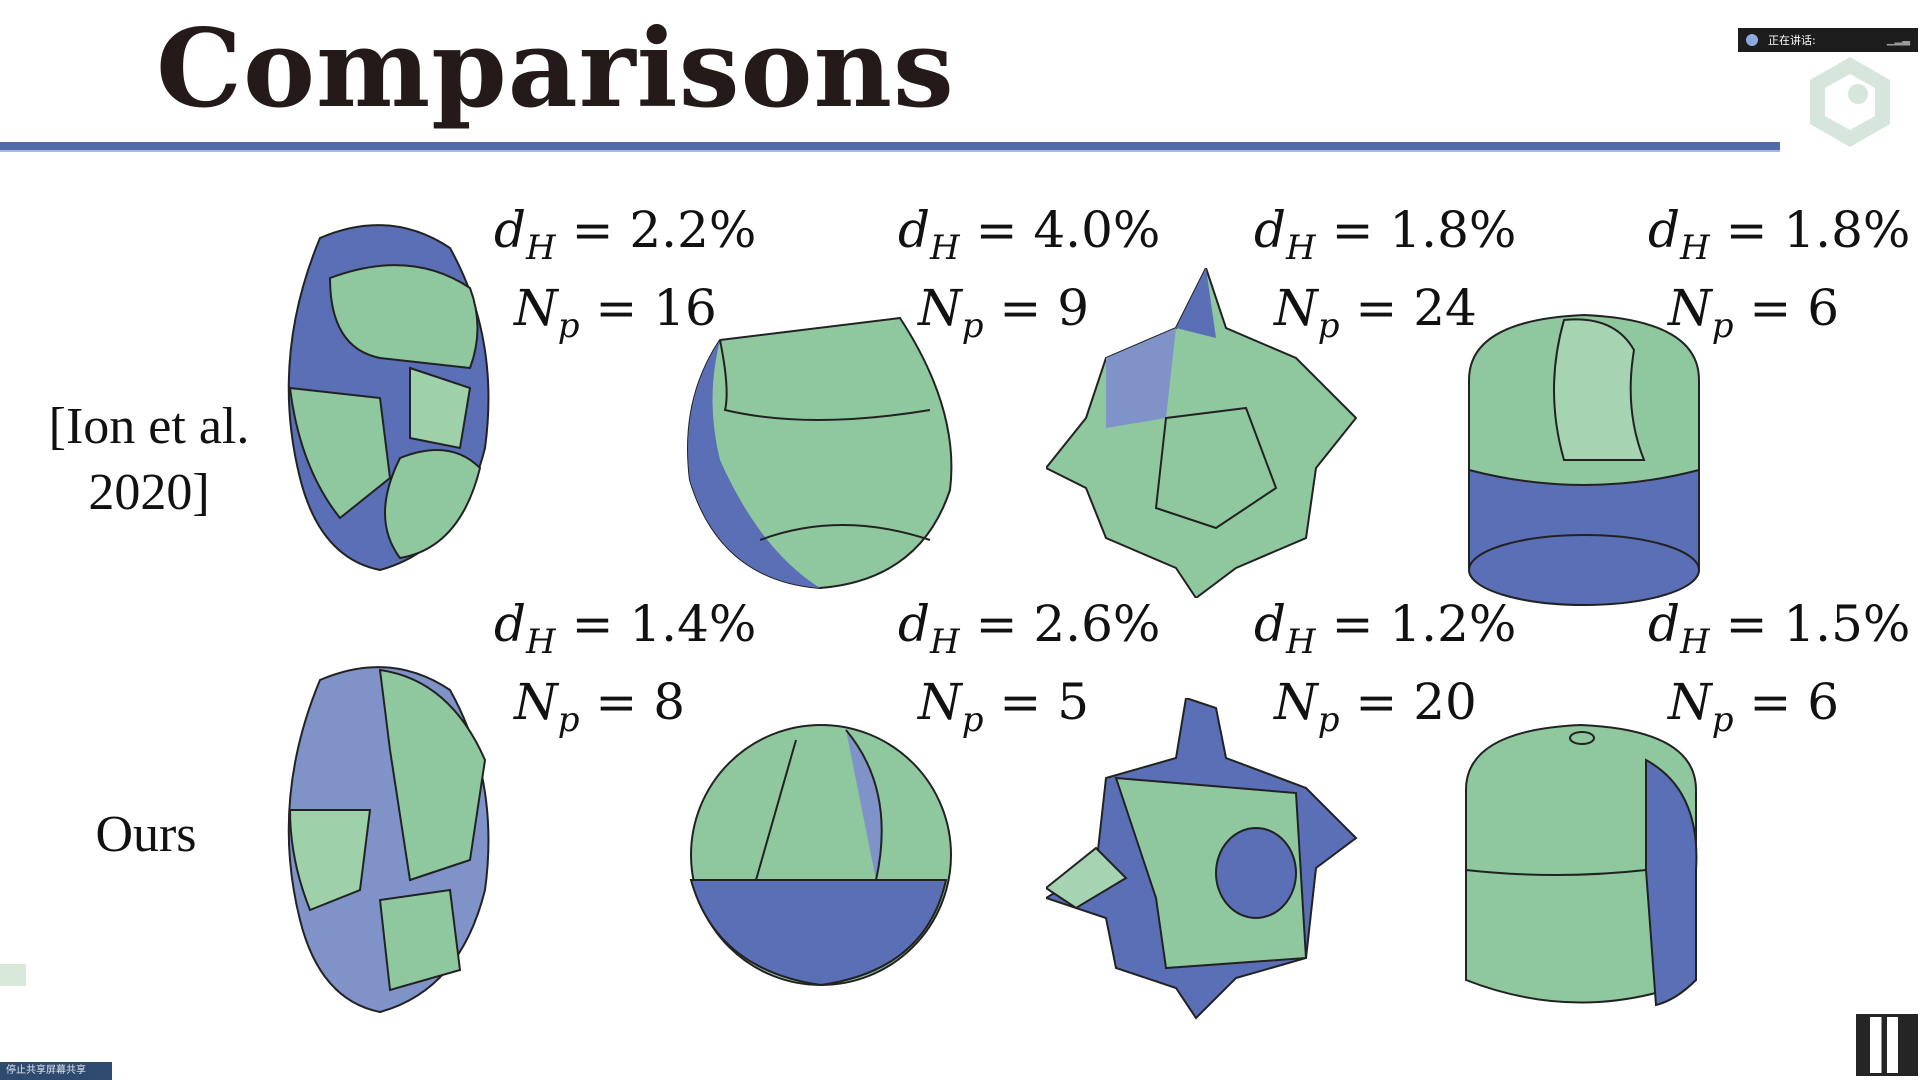  What do you see at coordinates (1385, 273) in the screenshot?
I see `metric-r1-c3: dH = 1.8% Np = 24` at bounding box center [1385, 273].